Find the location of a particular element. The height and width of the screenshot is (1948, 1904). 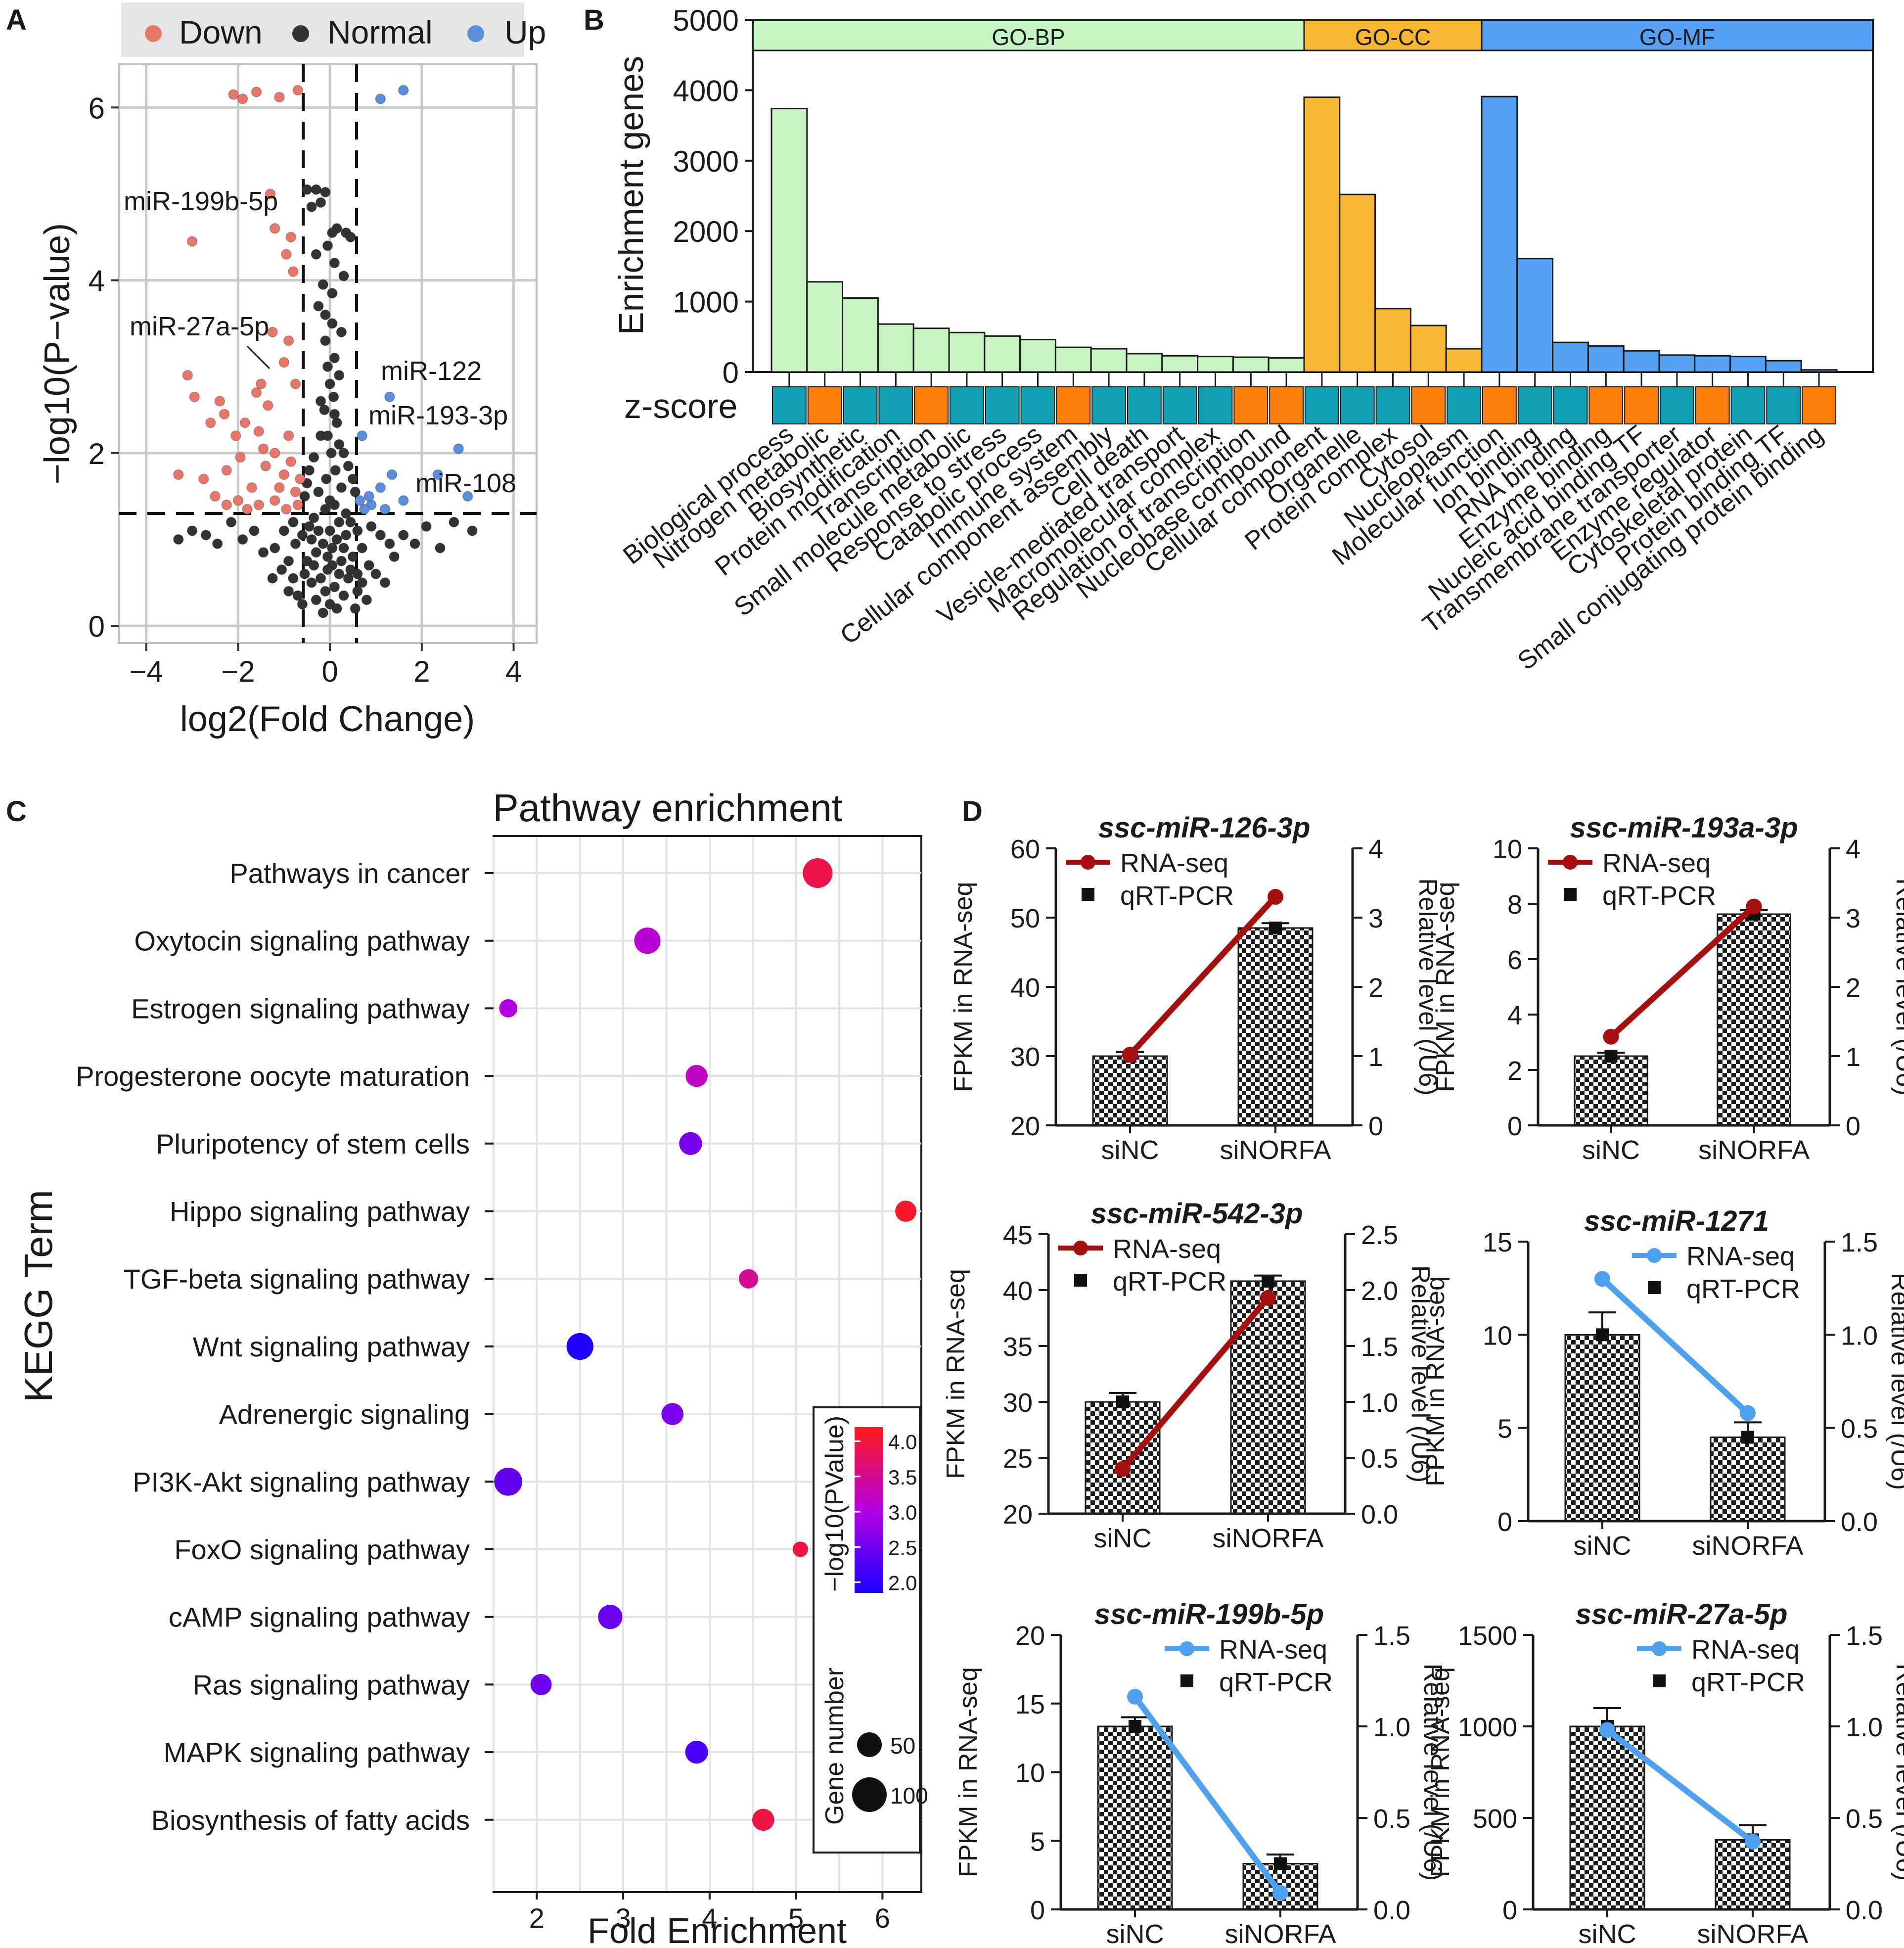

panel-label-a: A is located at coordinates (16, 20).